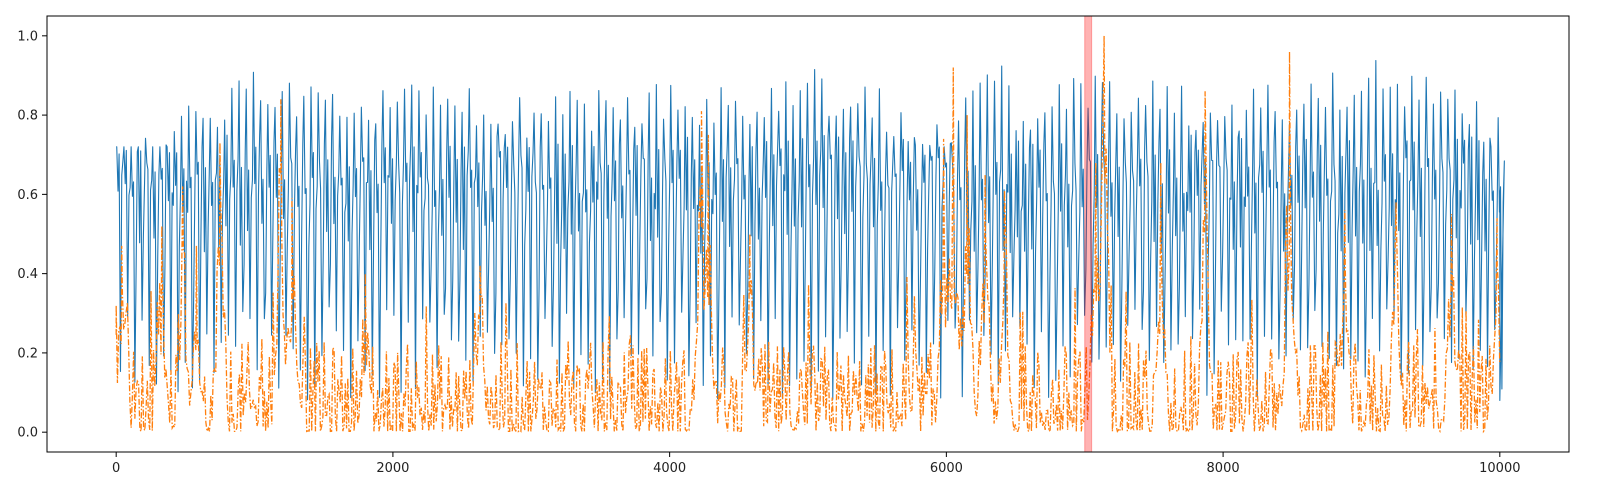 The height and width of the screenshot is (500, 1600). What do you see at coordinates (27, 353) in the screenshot?
I see `y-tick-label: 0.2` at bounding box center [27, 353].